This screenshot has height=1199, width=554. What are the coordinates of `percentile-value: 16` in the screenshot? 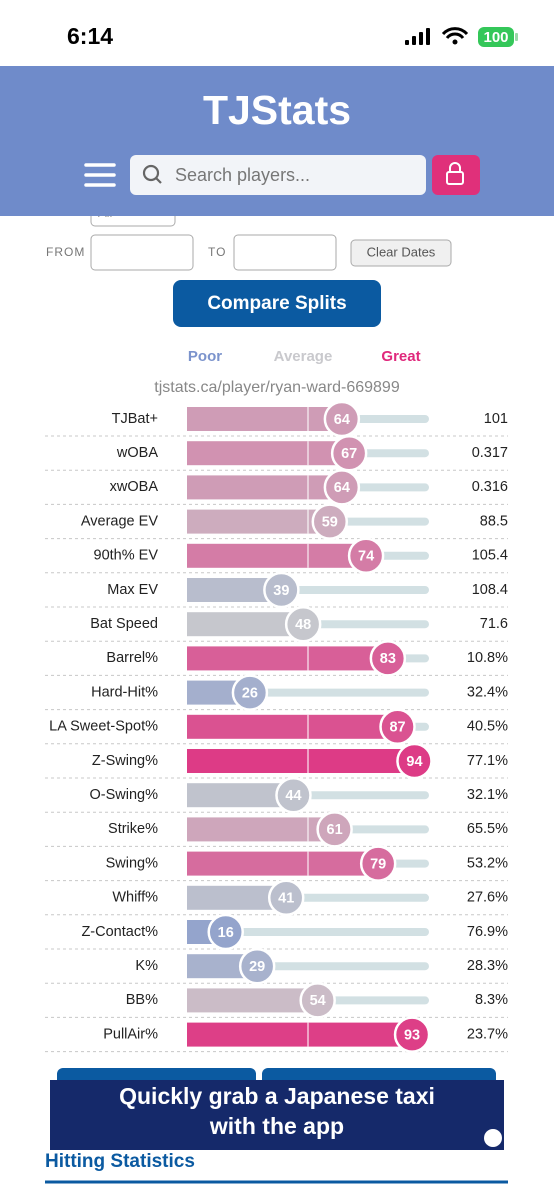 It's located at (226, 933).